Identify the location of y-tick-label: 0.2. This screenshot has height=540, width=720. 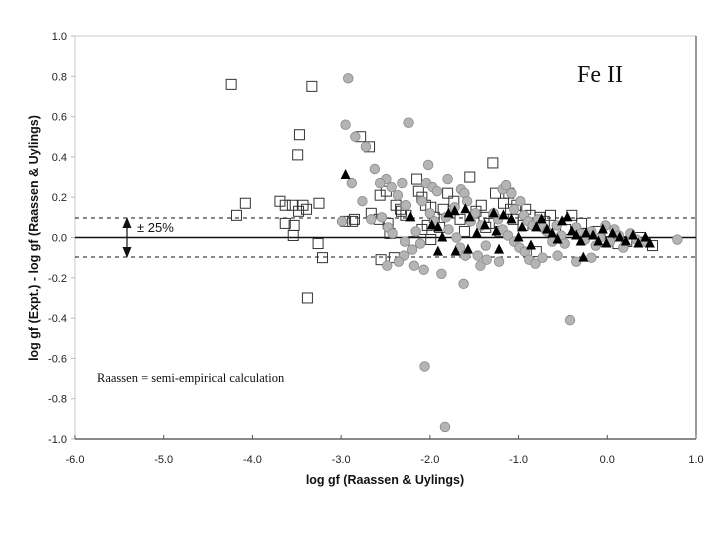
(59, 198).